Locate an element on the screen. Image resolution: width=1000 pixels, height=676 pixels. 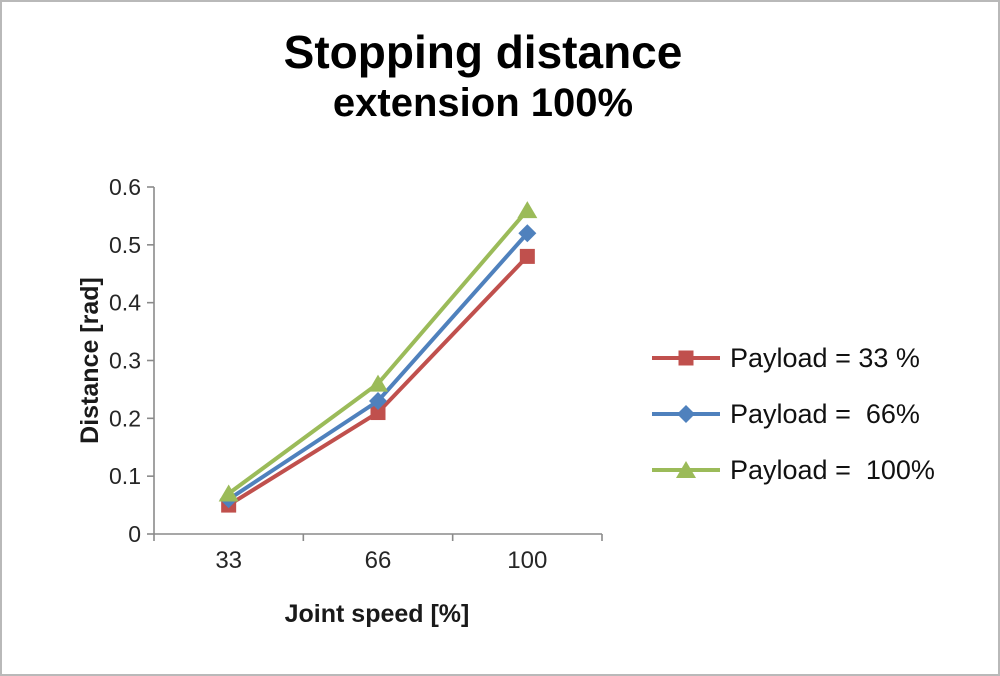
svg-text: 0.6 is located at coordinates (125, 187).